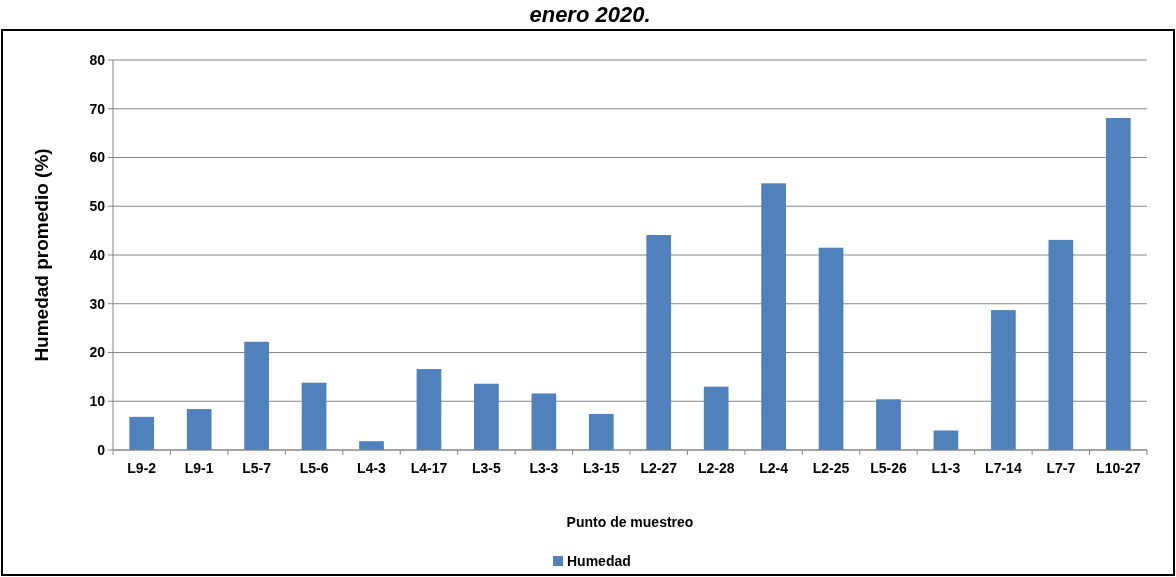  What do you see at coordinates (372, 468) in the screenshot?
I see `x-tick-label: L4-3` at bounding box center [372, 468].